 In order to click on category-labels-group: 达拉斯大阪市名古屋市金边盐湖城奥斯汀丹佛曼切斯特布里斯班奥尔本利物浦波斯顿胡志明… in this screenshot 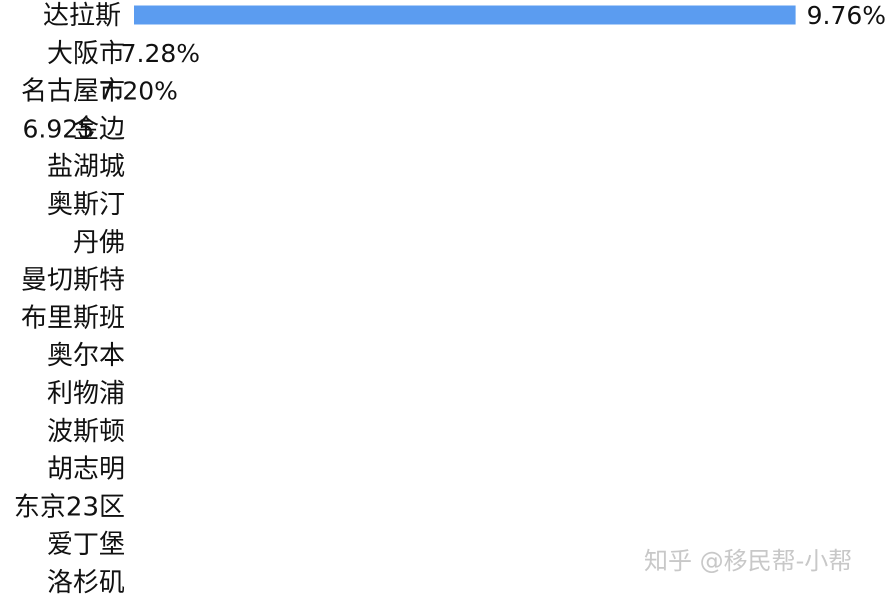, I will do `click(69, 298)`.